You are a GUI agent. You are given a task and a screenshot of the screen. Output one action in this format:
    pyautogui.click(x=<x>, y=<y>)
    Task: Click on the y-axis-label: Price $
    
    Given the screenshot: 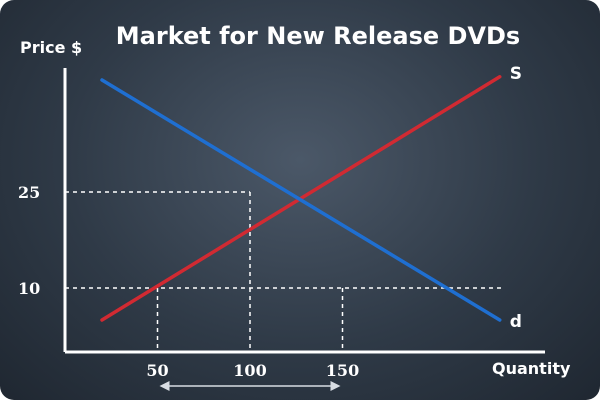 What is the action you would take?
    pyautogui.click(x=51, y=47)
    